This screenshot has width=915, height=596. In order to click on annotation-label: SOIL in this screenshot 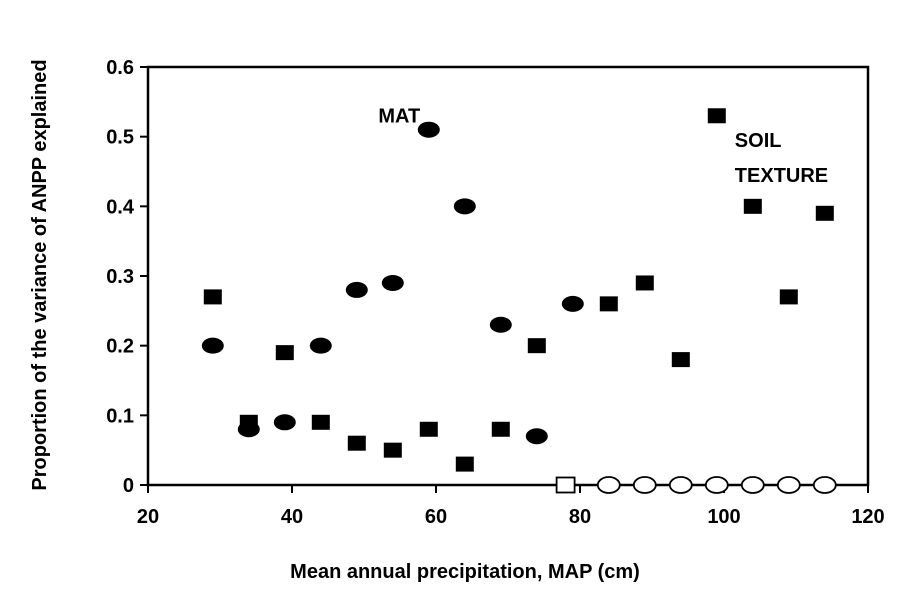, I will do `click(758, 141)`.